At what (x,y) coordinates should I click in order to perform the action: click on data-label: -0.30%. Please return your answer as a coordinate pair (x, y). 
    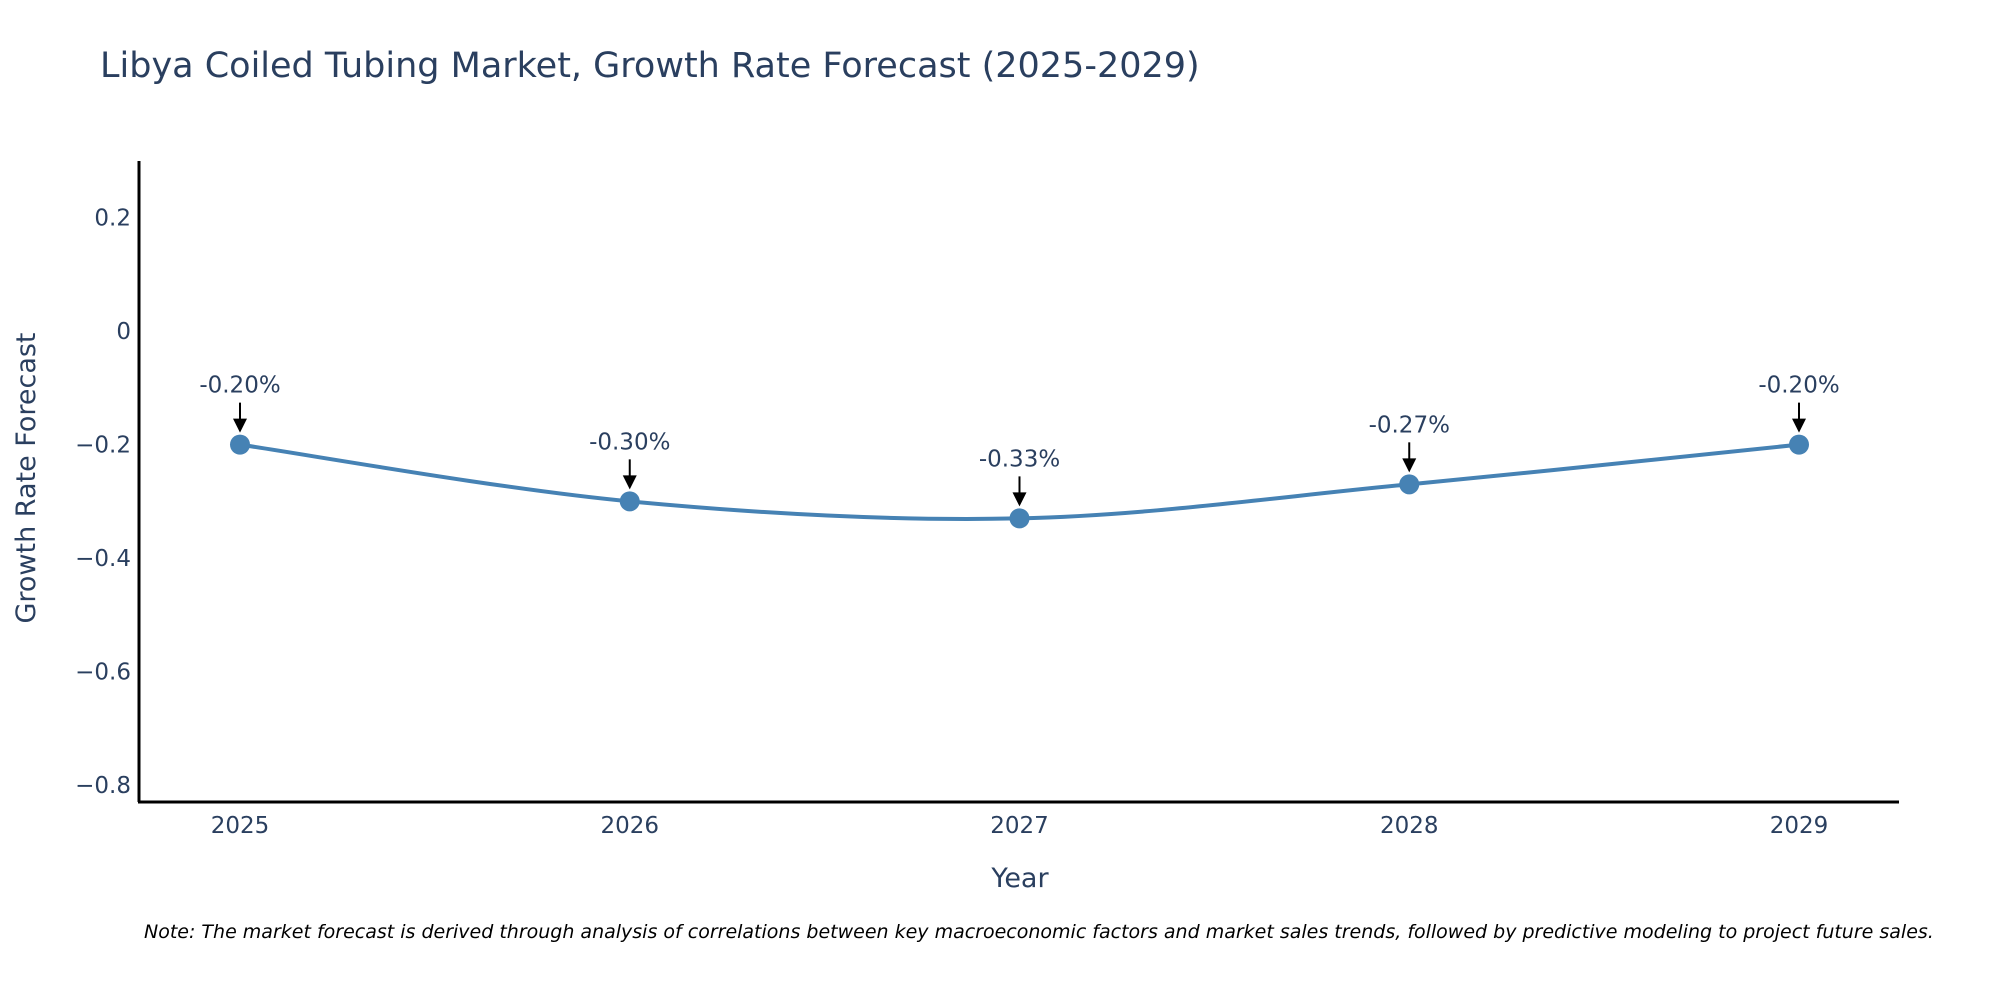
    Looking at the image, I should click on (629, 442).